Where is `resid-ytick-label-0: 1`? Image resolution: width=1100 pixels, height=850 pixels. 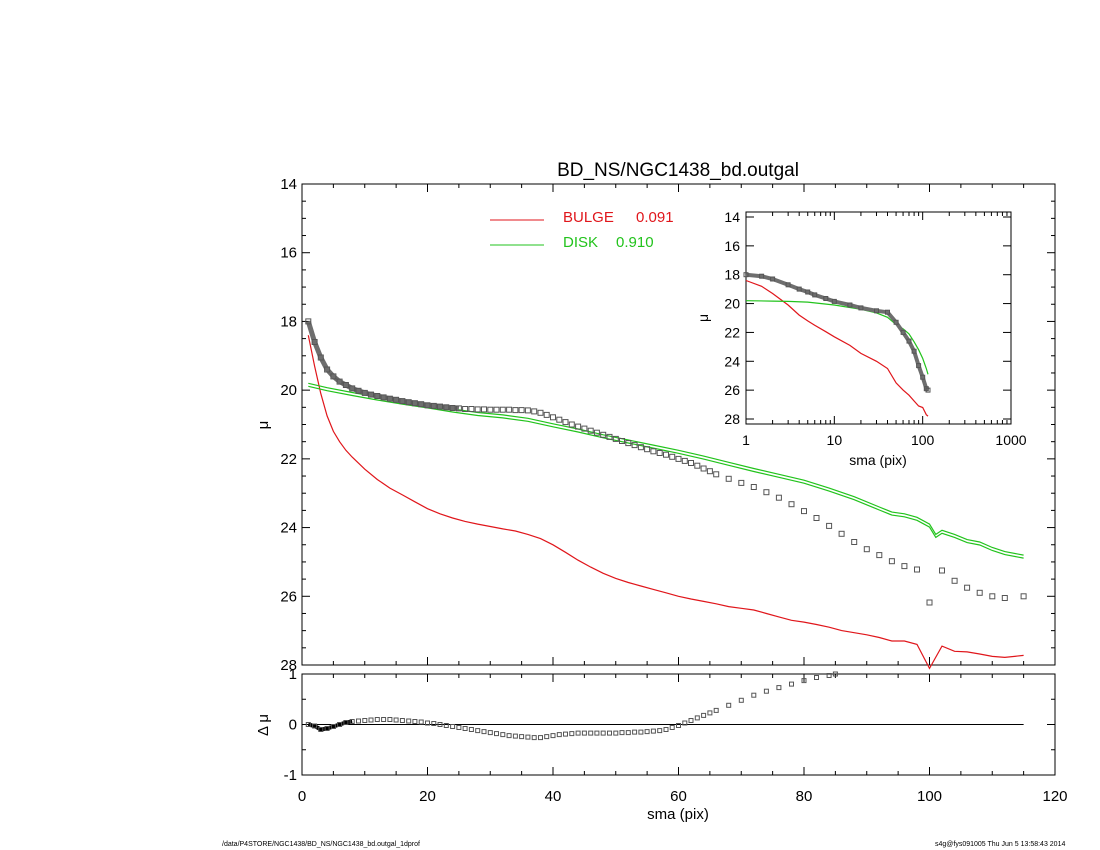
resid-ytick-label-0: 1 is located at coordinates (293, 674).